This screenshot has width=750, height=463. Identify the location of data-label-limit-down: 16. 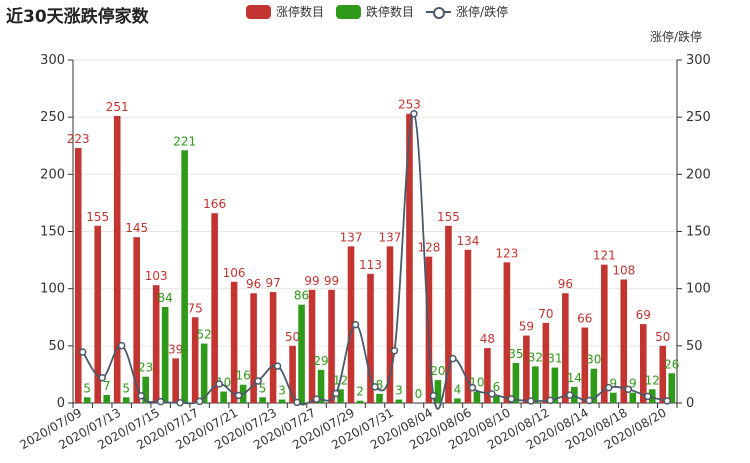
(242, 376).